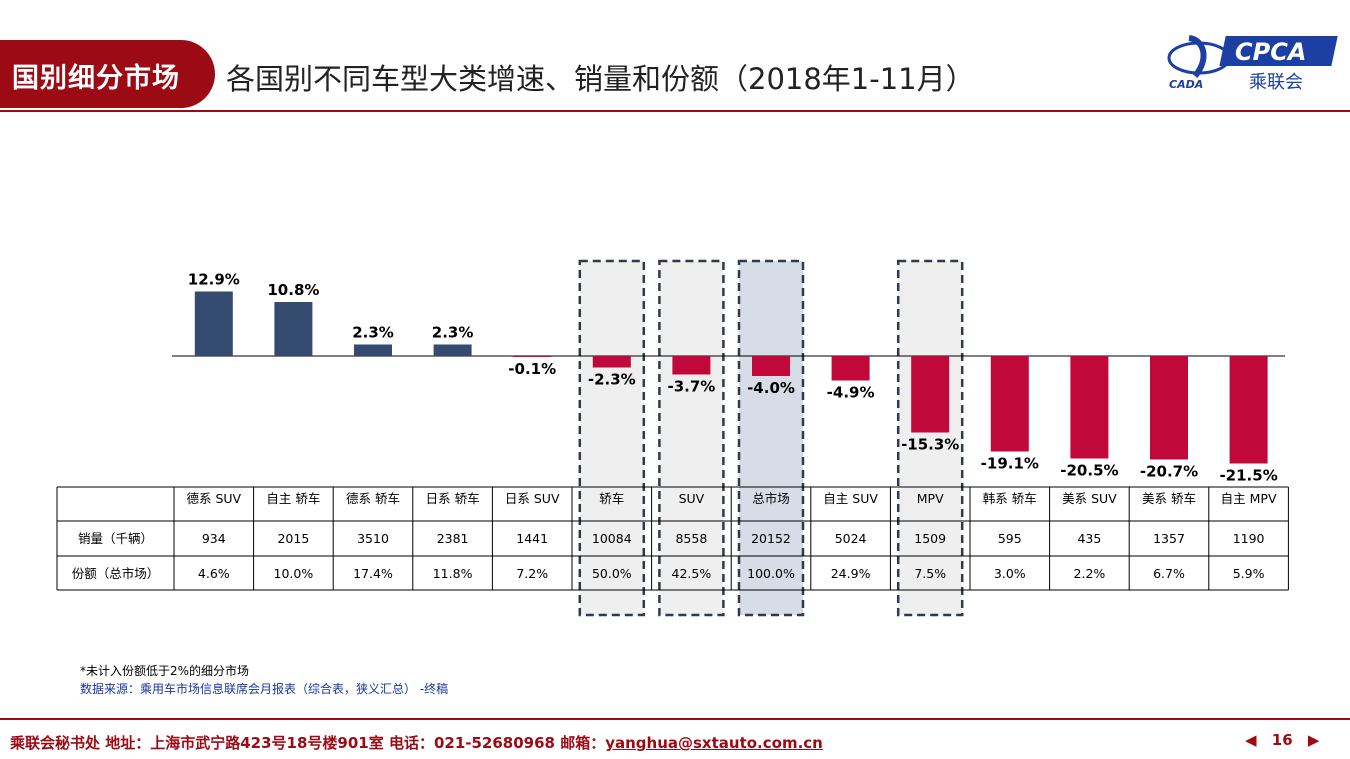 The height and width of the screenshot is (759, 1350). I want to click on footer-divider, so click(675, 719).